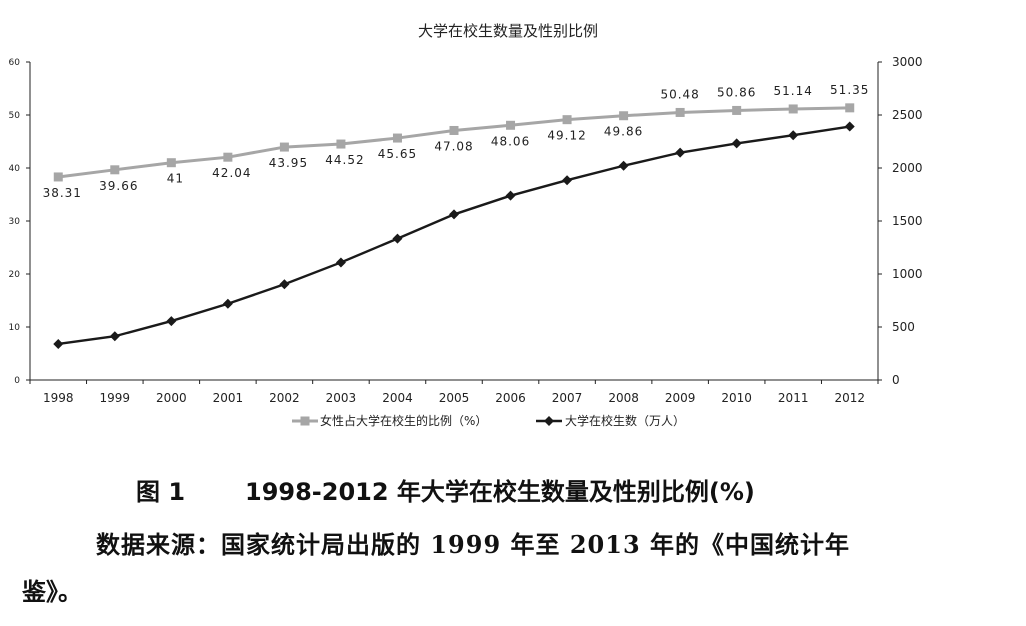 Image resolution: width=1026 pixels, height=626 pixels. Describe the element at coordinates (736, 92) in the screenshot. I see `data-label: 50.86` at that location.